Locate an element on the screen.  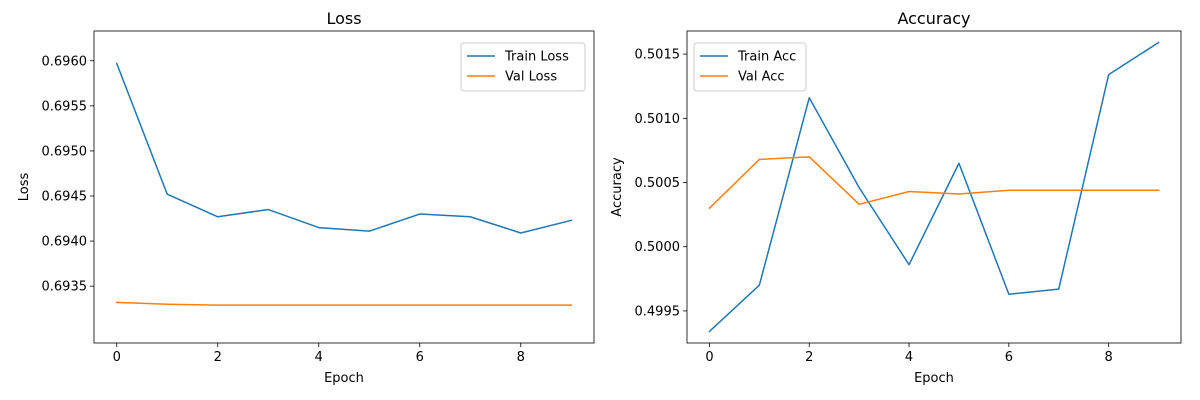
accuracy-x-tick-label: 0 is located at coordinates (709, 357).